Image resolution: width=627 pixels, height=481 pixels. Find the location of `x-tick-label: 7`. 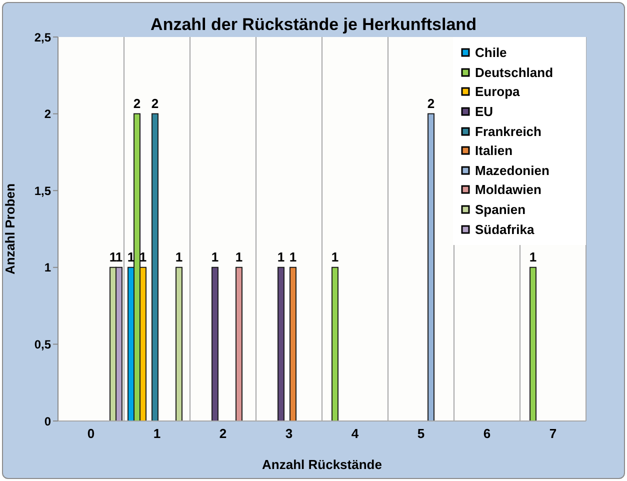

x-tick-label: 7 is located at coordinates (553, 434).